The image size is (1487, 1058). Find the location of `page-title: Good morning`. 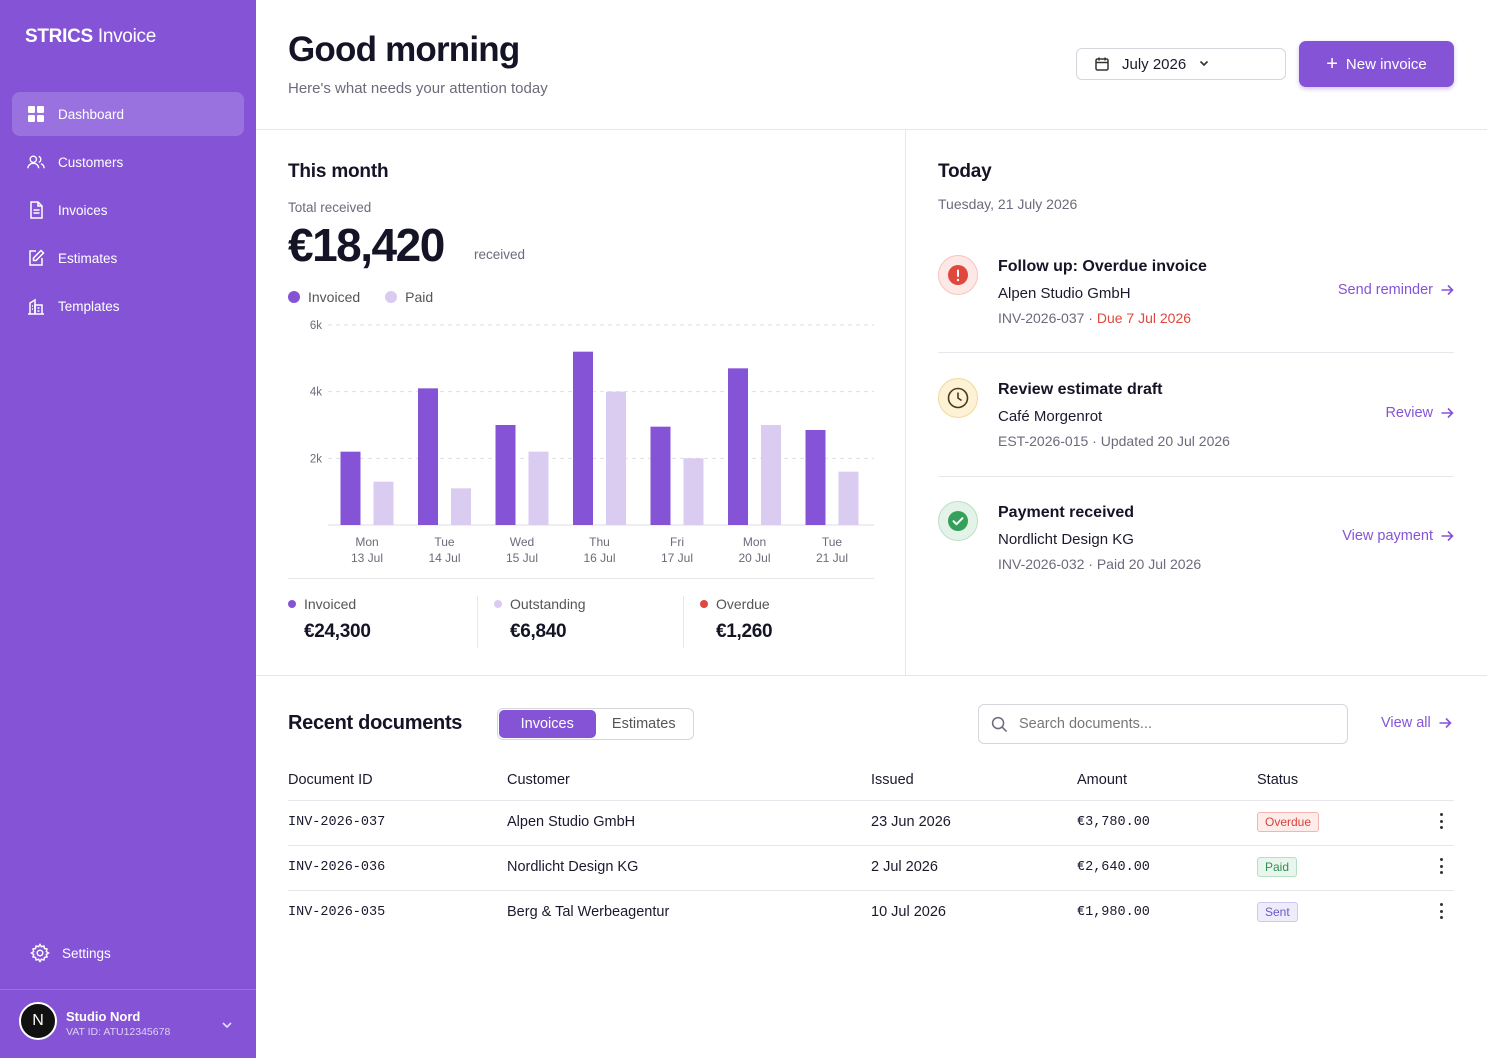

page-title: Good morning is located at coordinates (404, 49).